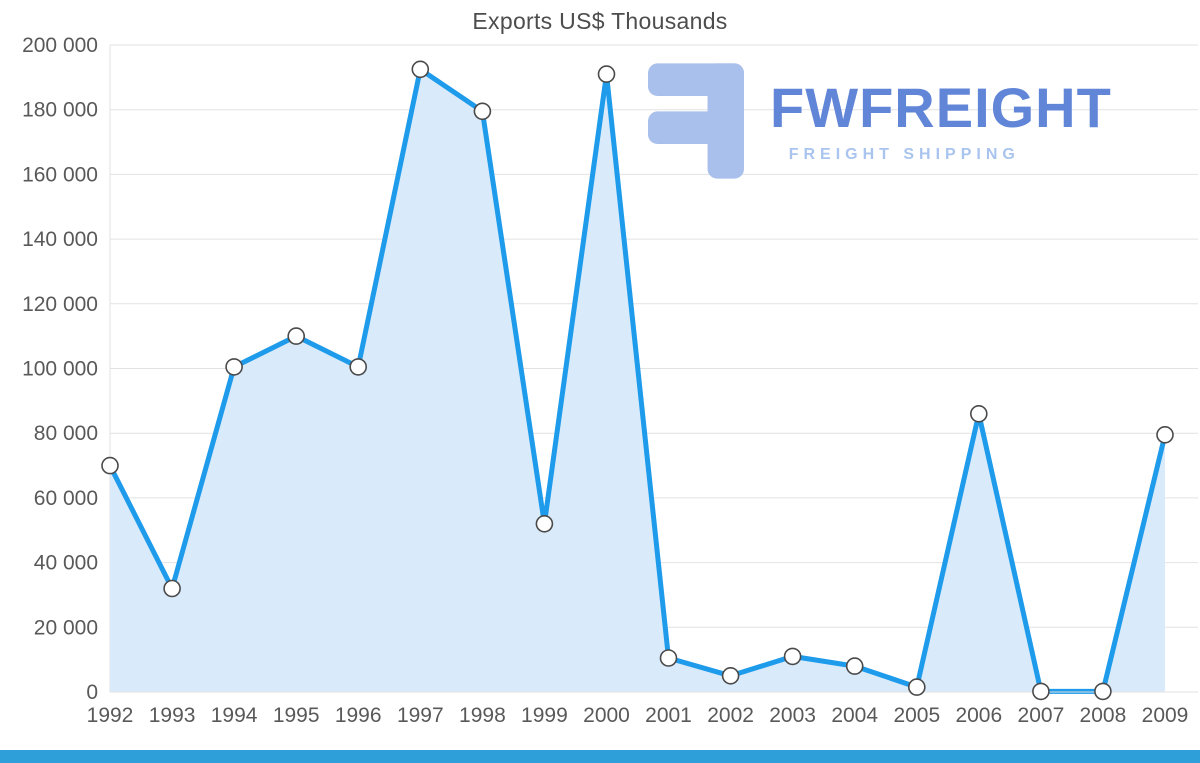  I want to click on x-tick-label: 1996, so click(358, 715).